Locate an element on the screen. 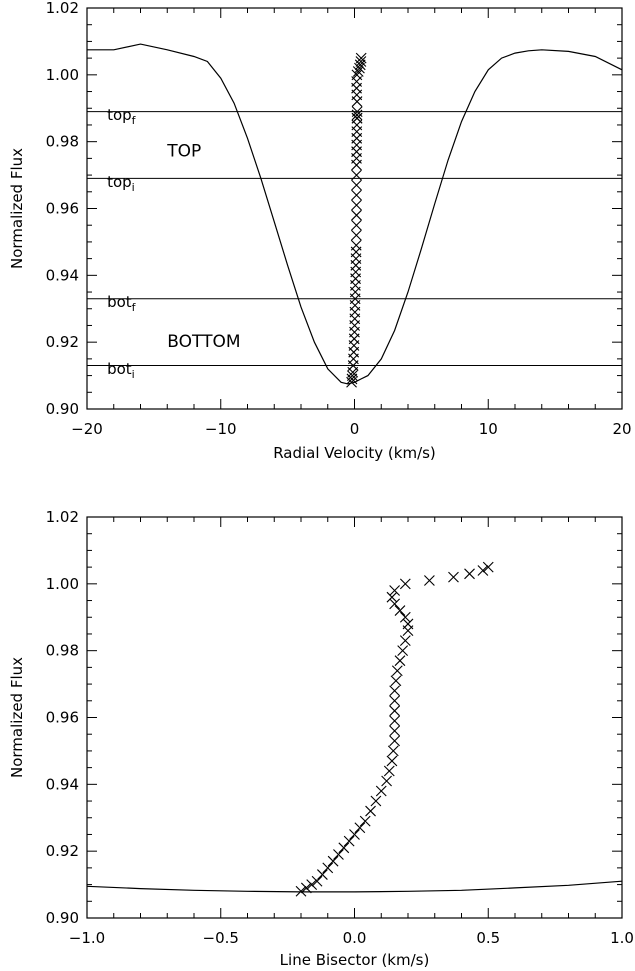 The image size is (635, 971). region-label: BOTTOM is located at coordinates (203, 342).